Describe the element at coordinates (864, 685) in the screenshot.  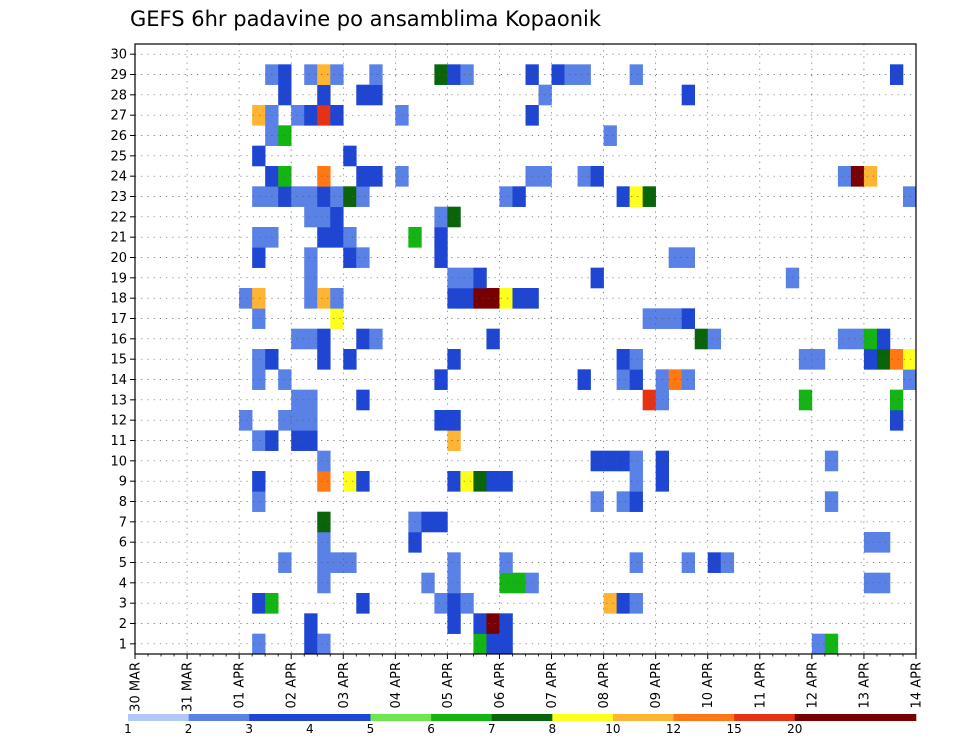
I see `x-tick-label: 13 APR` at that location.